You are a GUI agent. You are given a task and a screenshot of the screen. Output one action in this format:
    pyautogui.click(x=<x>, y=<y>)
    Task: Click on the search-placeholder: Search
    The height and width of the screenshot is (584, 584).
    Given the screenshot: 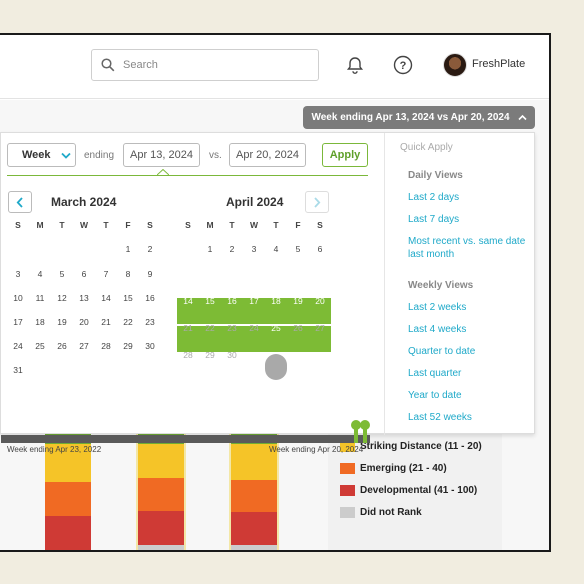 What is the action you would take?
    pyautogui.click(x=140, y=65)
    